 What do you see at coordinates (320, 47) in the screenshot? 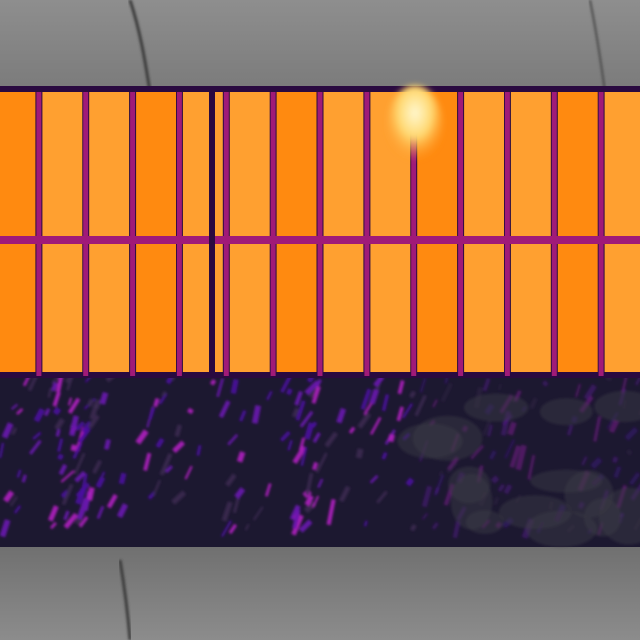
I see `ground-top` at bounding box center [320, 47].